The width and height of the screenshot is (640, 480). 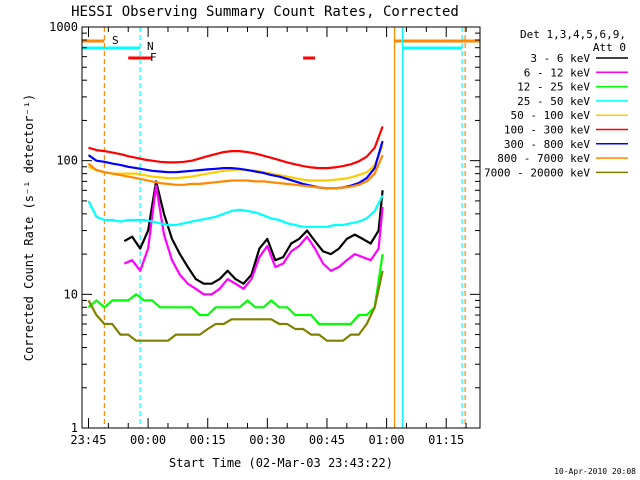 What do you see at coordinates (29, 227) in the screenshot?
I see `y-axis-label: Corrected Count Rate (s⁻¹ detector⁻¹)` at bounding box center [29, 227].